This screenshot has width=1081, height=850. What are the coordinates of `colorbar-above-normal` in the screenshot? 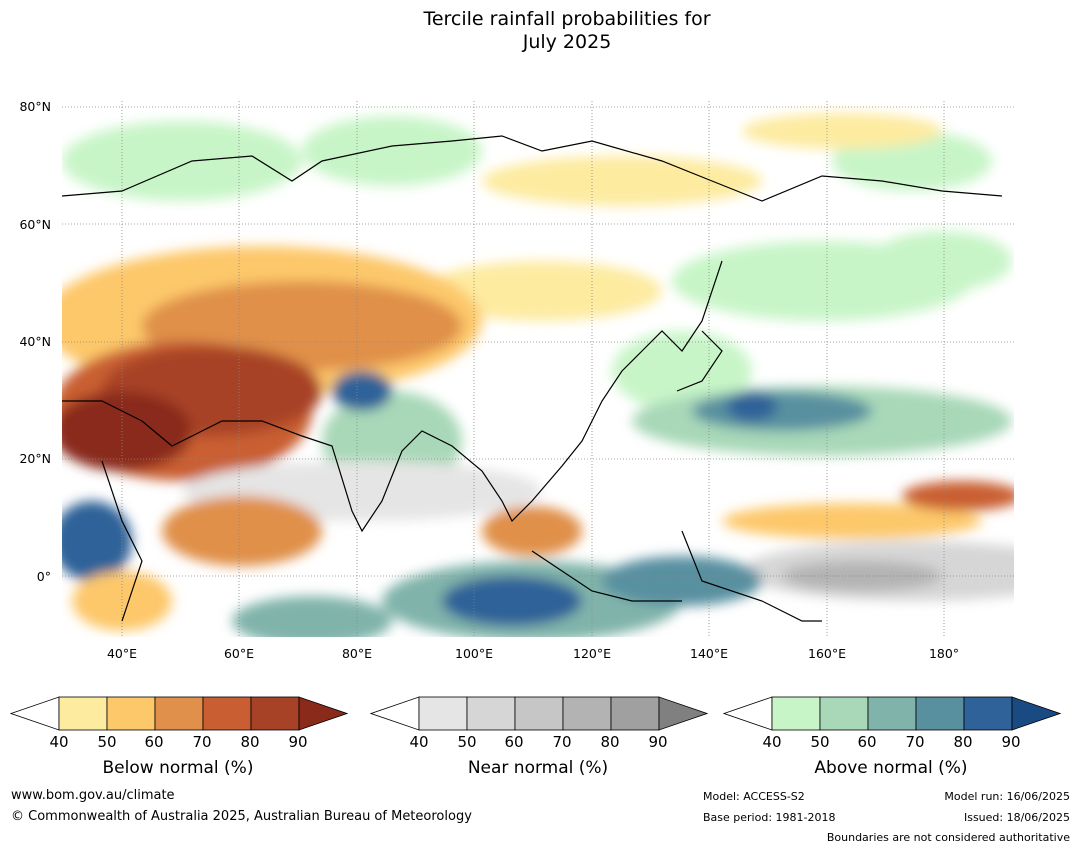 It's located at (892, 711).